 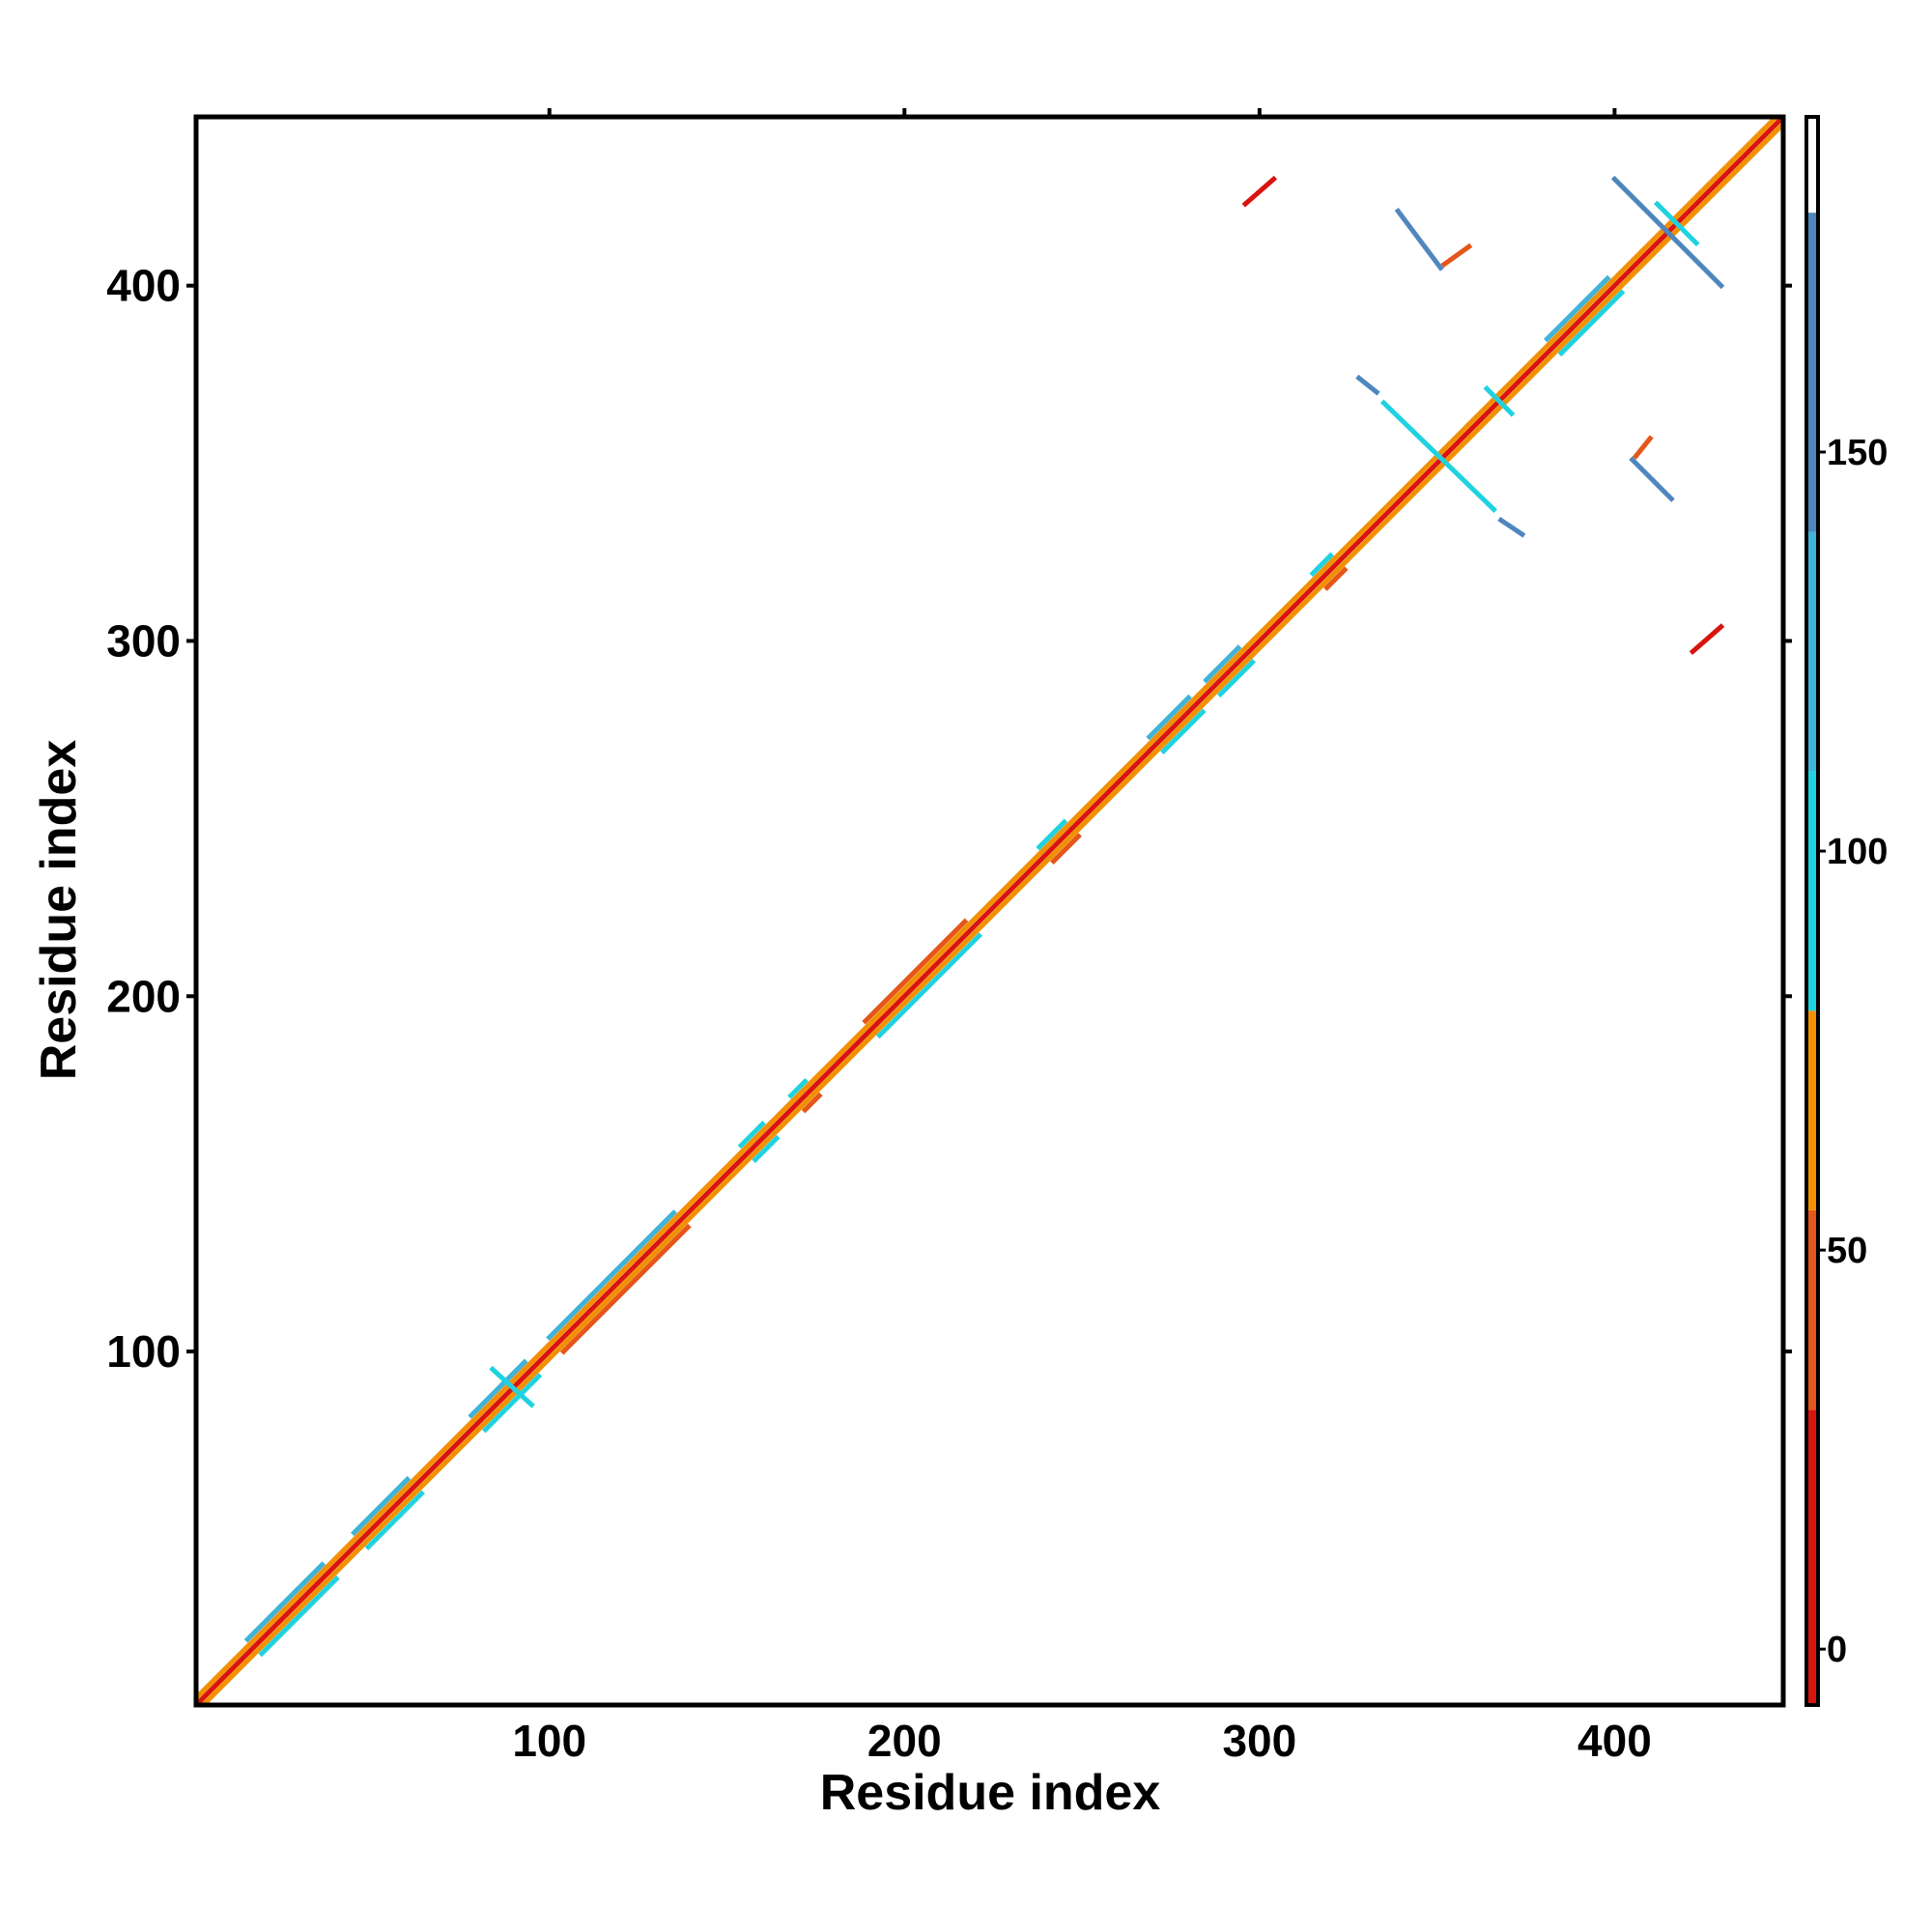 I want to click on colorbar-frame, so click(x=1812, y=911).